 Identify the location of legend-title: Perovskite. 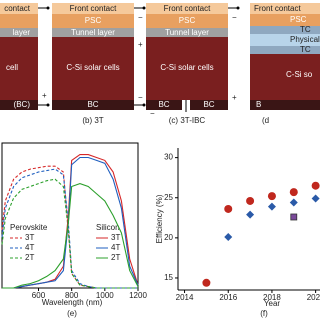
(29, 227).